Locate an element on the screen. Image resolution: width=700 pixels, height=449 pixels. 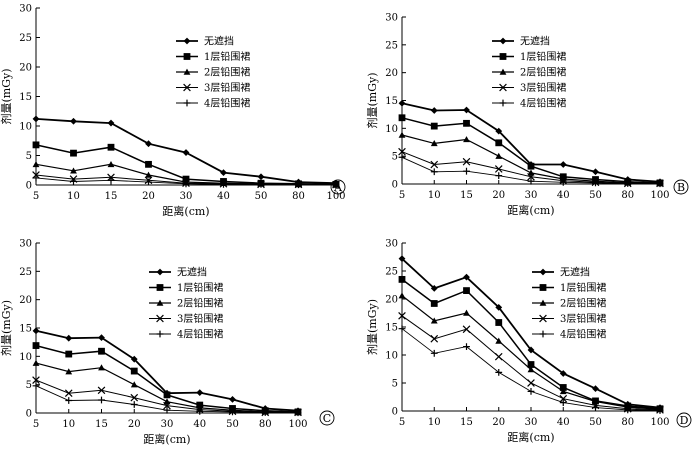
y-tick-label: 25 is located at coordinates (25, 272).